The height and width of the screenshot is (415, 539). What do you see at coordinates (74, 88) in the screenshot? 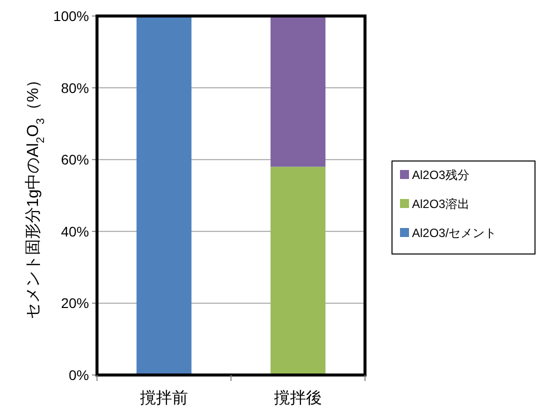
I see `y-tick-label: 80%` at bounding box center [74, 88].